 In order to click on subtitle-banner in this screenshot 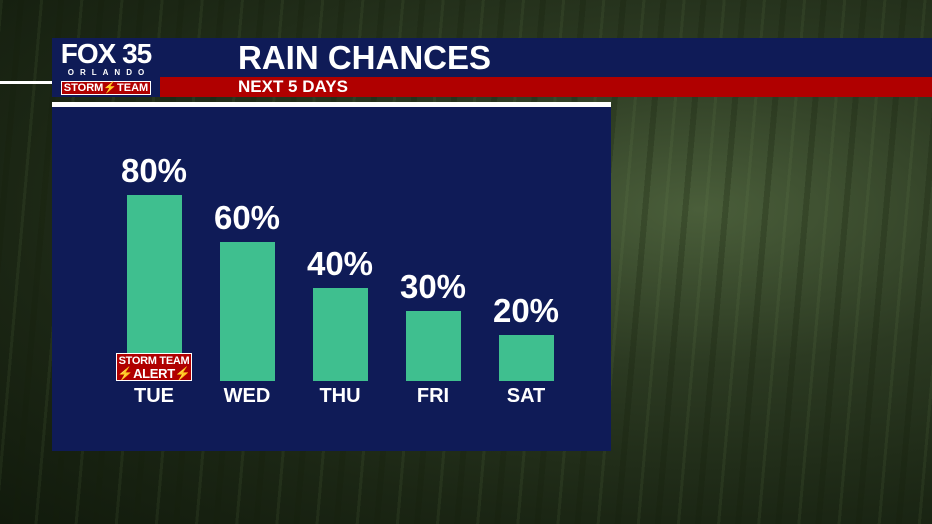, I will do `click(546, 87)`.